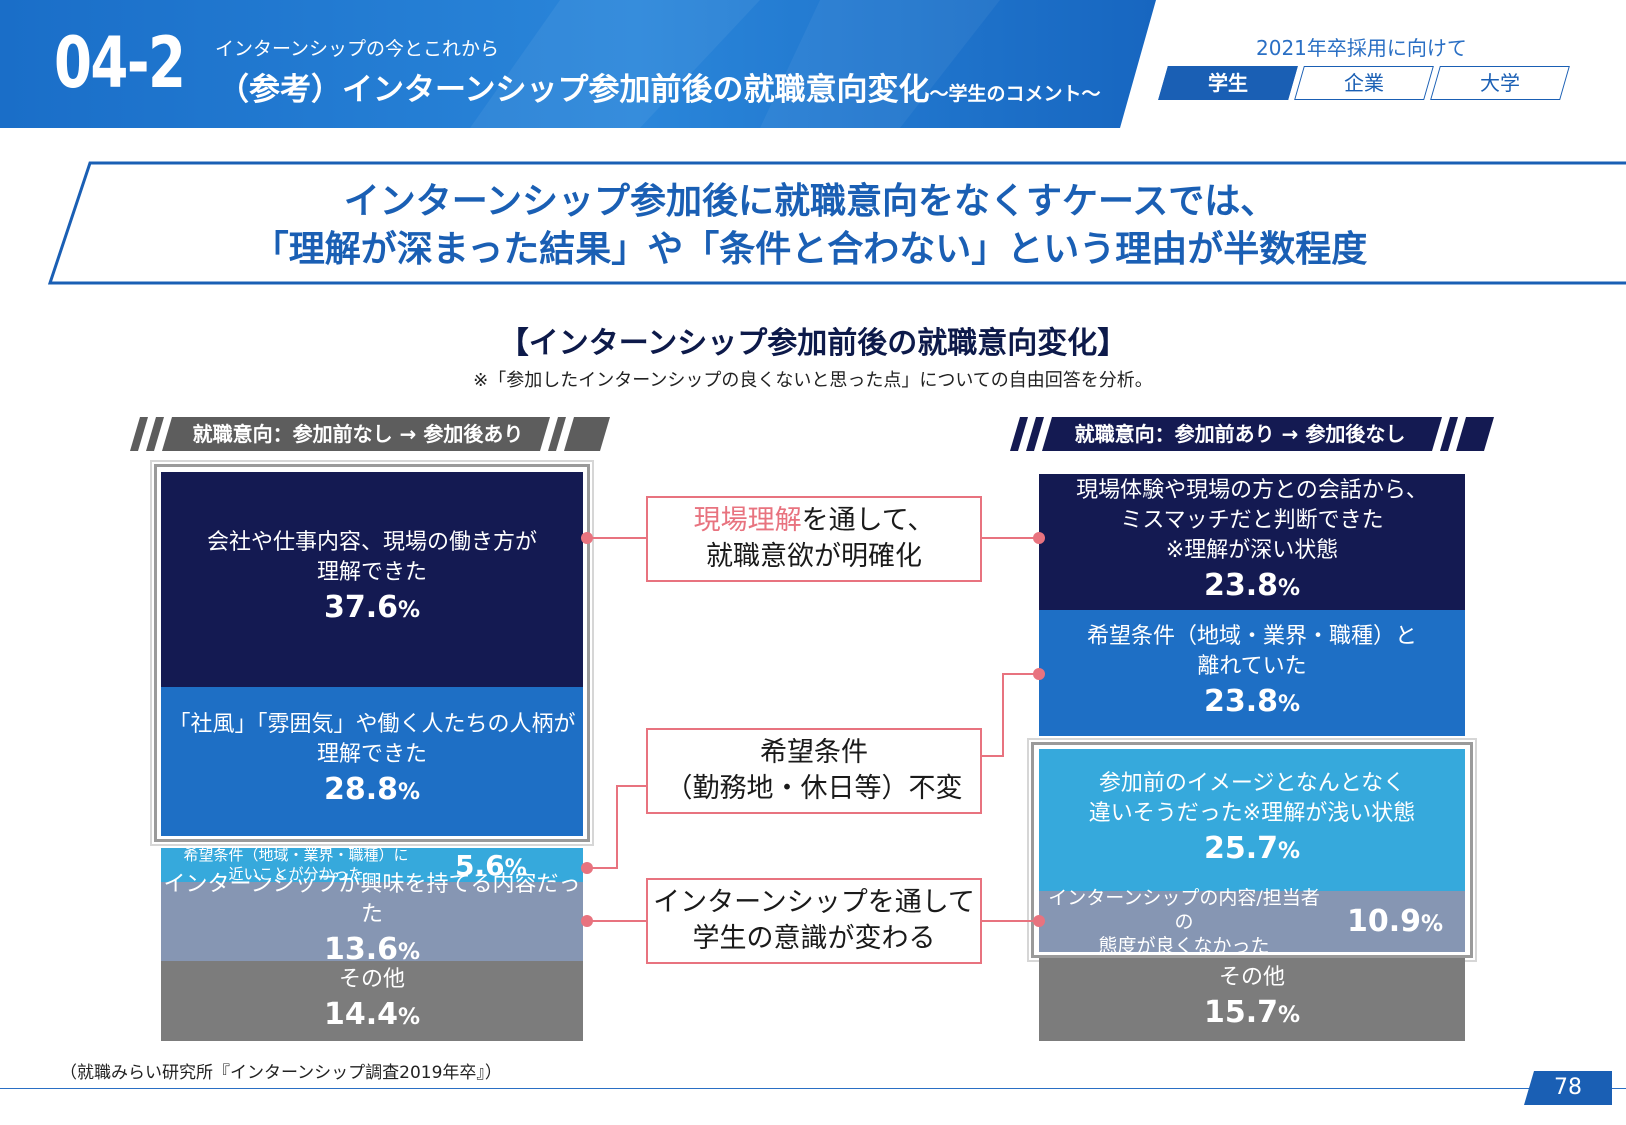 The image size is (1626, 1125). What do you see at coordinates (1251, 636) in the screenshot?
I see `right-block-2-label-1: 希望条件（地域・業界・職種）と` at bounding box center [1251, 636].